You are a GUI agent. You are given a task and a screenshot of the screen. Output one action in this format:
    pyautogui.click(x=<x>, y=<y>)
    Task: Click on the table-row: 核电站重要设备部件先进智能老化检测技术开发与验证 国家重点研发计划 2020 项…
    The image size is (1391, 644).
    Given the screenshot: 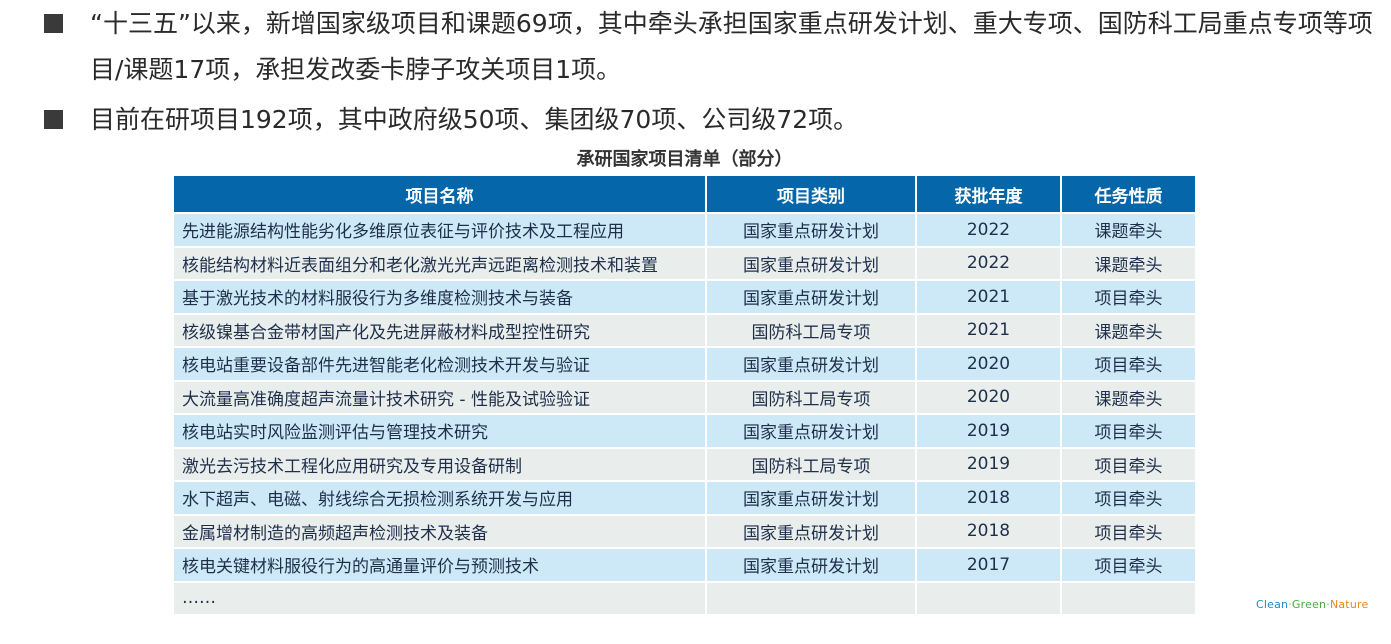 What is the action you would take?
    pyautogui.click(x=684, y=364)
    